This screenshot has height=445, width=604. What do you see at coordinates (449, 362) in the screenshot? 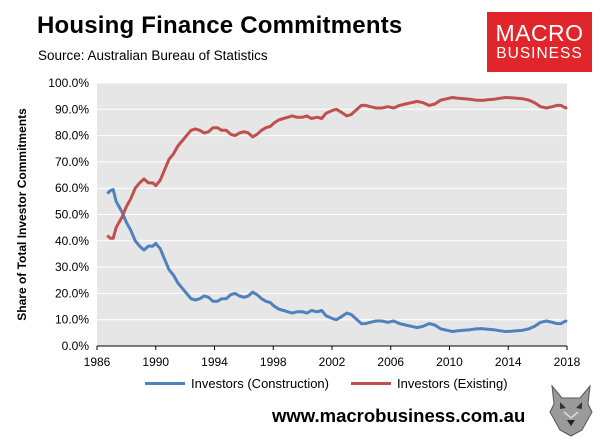
I see `x-tick-label: 2010` at bounding box center [449, 362].